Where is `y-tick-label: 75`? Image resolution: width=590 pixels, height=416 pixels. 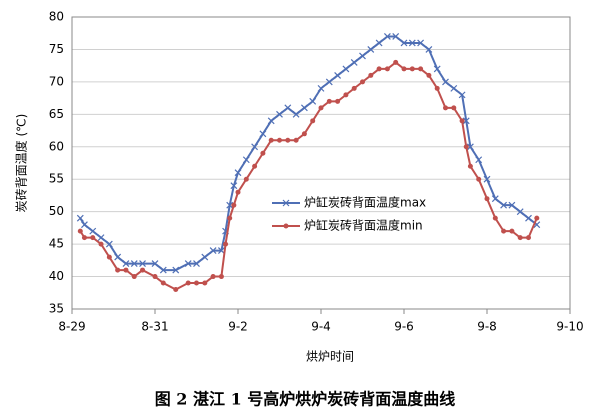
y-tick-label: 75 is located at coordinates (56, 49).